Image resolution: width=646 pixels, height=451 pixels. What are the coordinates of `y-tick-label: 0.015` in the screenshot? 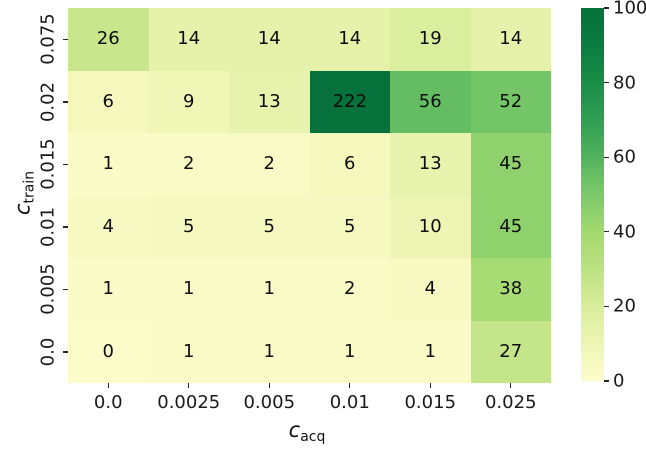 It's located at (48, 164).